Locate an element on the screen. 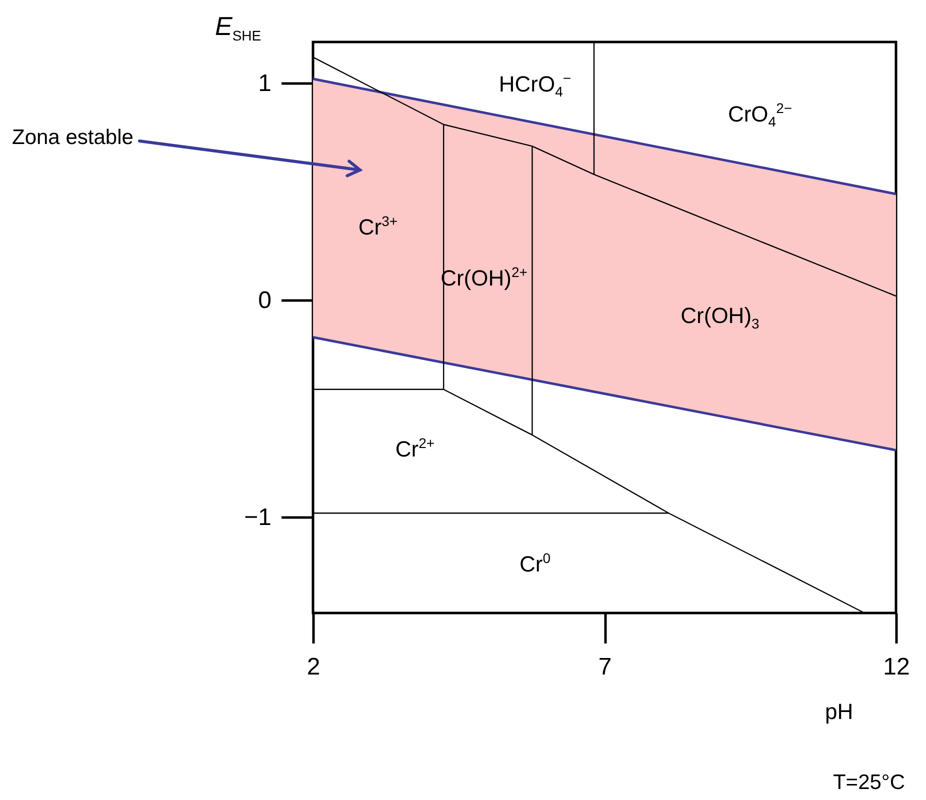  x-tick-label: 7 is located at coordinates (605, 667).